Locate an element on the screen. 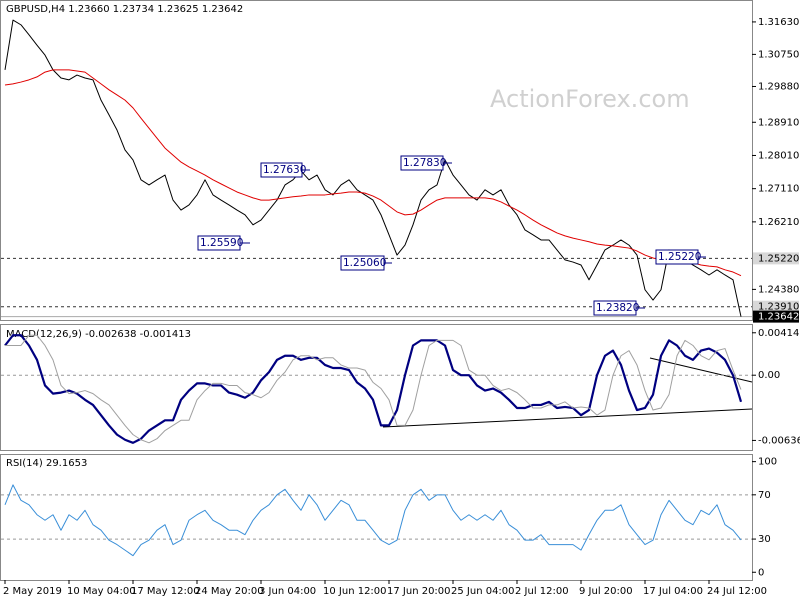  x-tick-label: 24 Jul 12:00 is located at coordinates (737, 591).